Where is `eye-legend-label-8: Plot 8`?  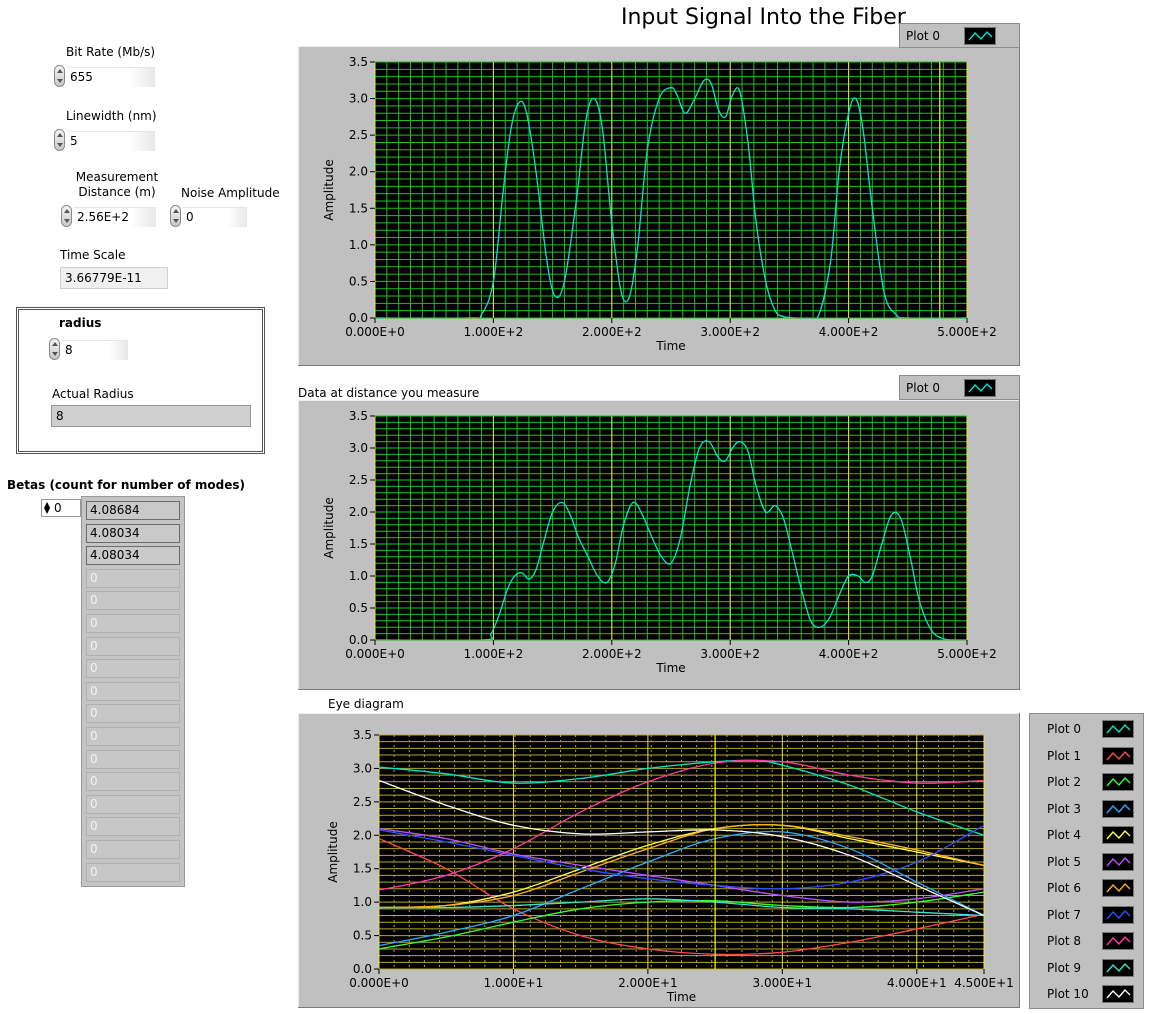
eye-legend-label-8: Plot 8 is located at coordinates (1064, 941).